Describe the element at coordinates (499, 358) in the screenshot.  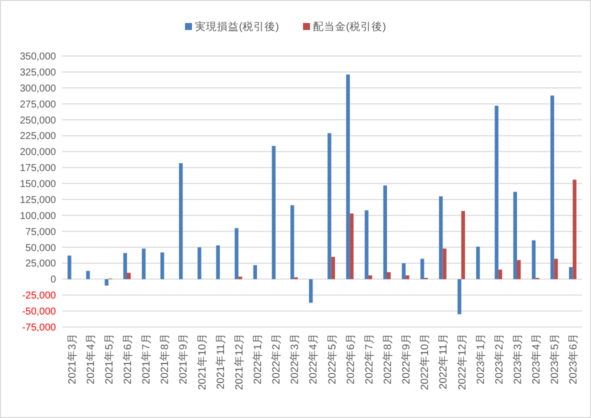
I see `x-tick-label: 2023年2月` at that location.